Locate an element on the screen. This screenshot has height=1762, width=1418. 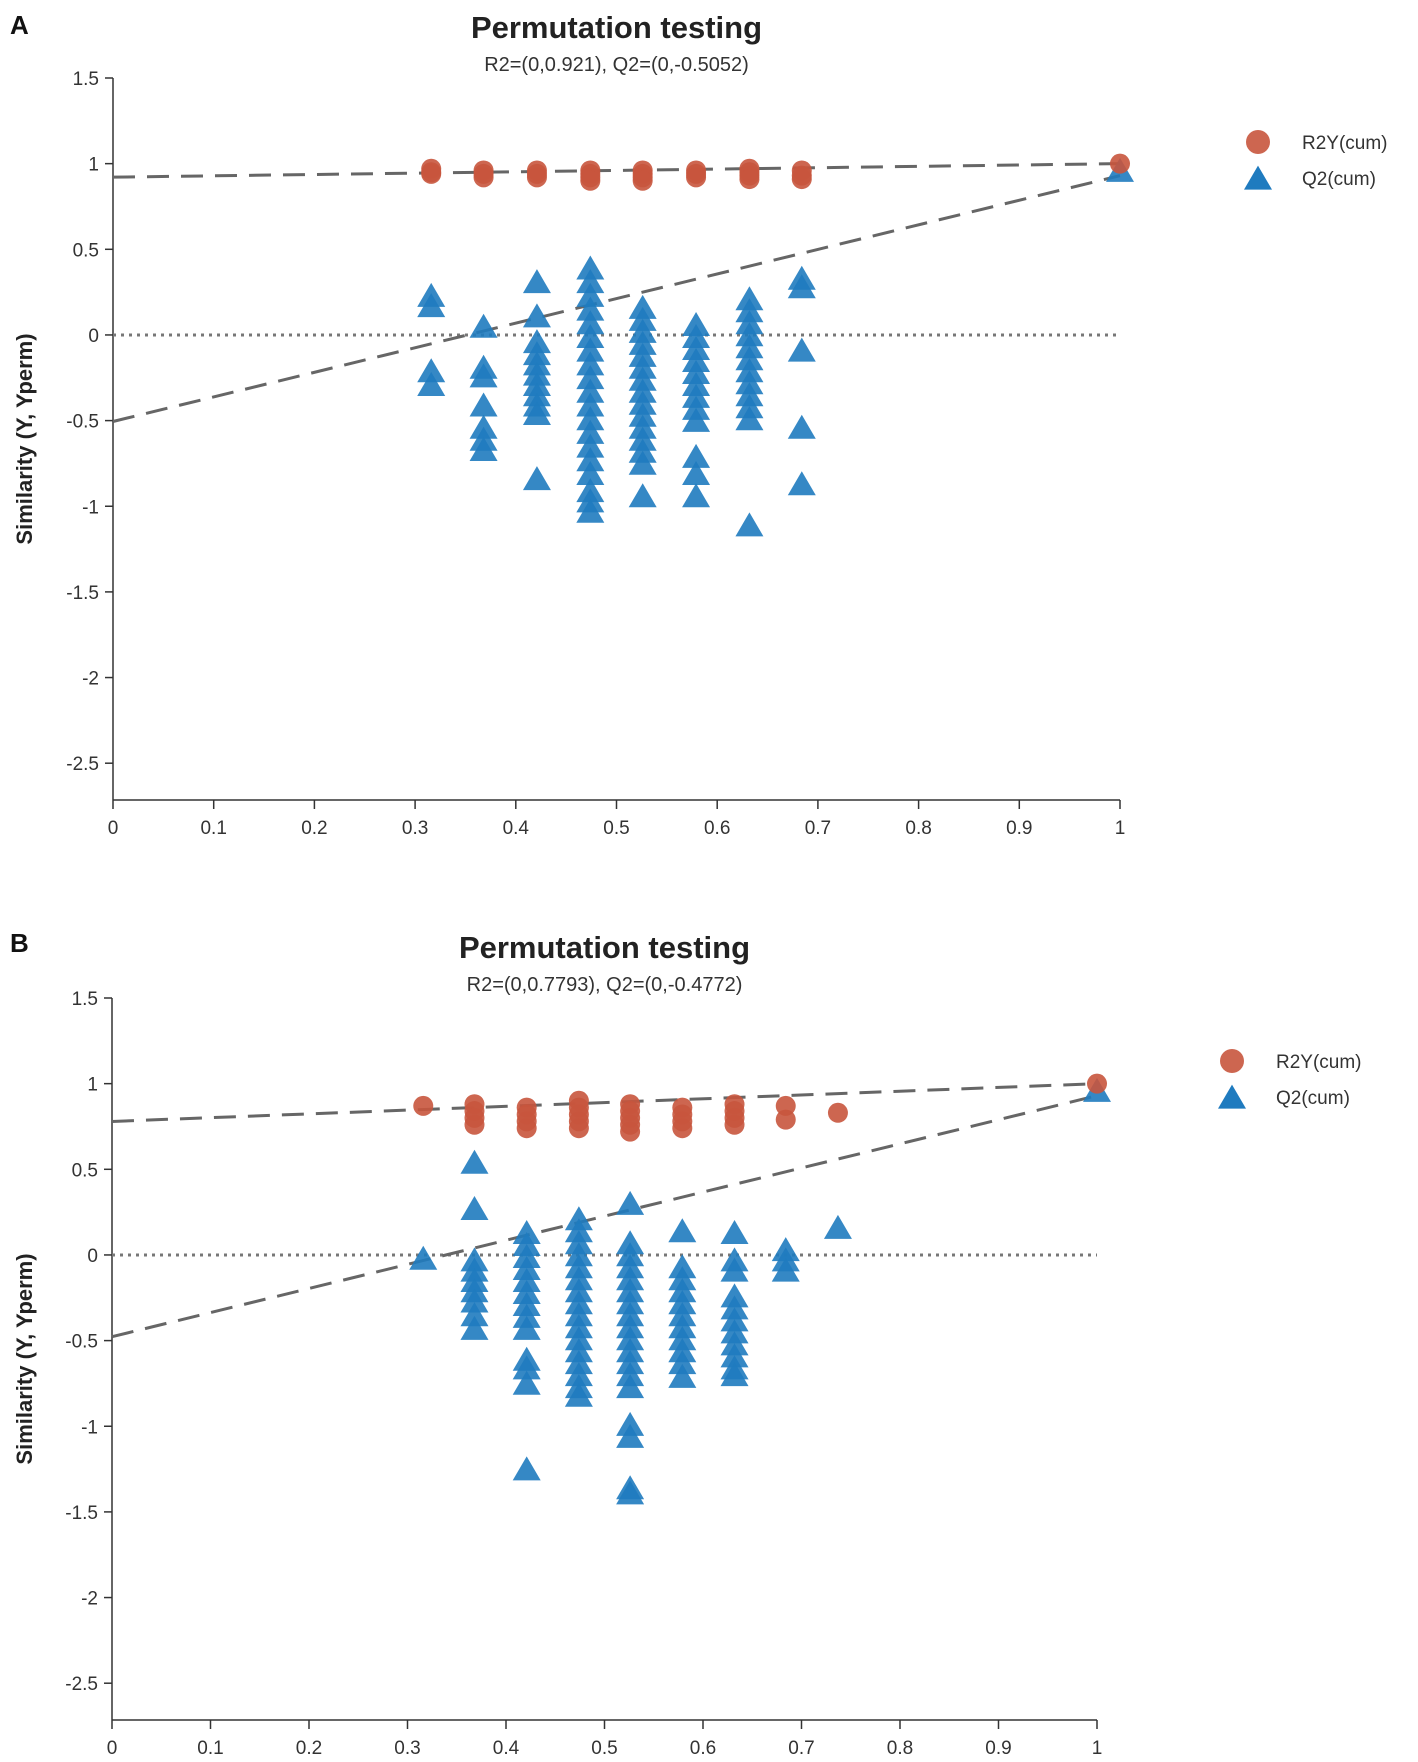
y-tick-label: 1 is located at coordinates (92, 1085).